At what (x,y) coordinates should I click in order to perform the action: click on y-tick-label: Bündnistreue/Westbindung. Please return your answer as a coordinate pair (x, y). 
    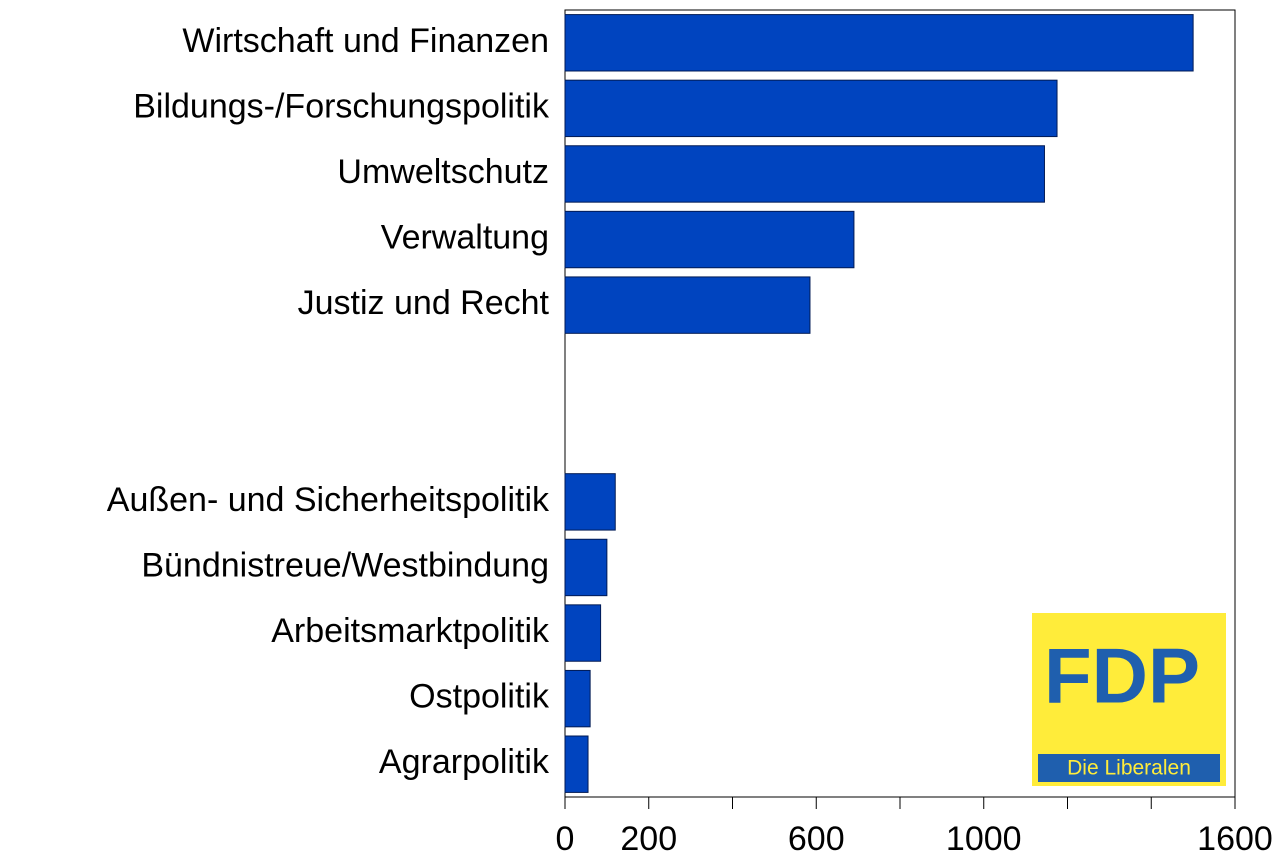
    Looking at the image, I should click on (345, 565).